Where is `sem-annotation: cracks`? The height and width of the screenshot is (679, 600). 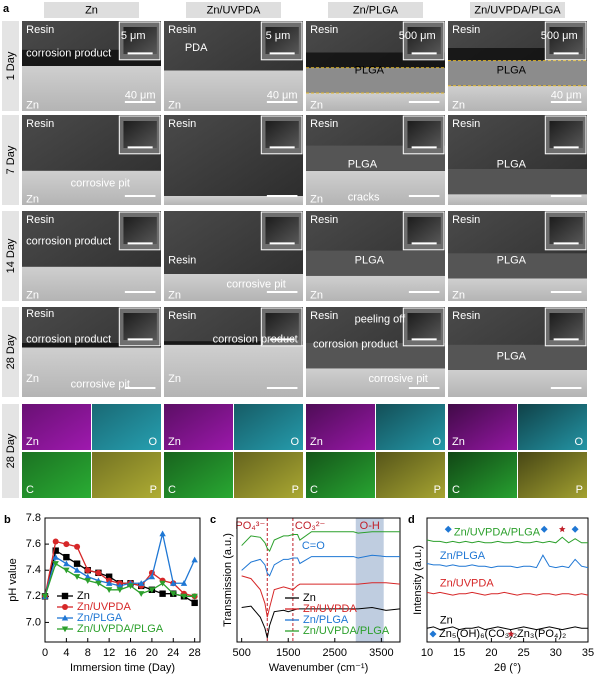 sem-annotation: cracks is located at coordinates (364, 198).